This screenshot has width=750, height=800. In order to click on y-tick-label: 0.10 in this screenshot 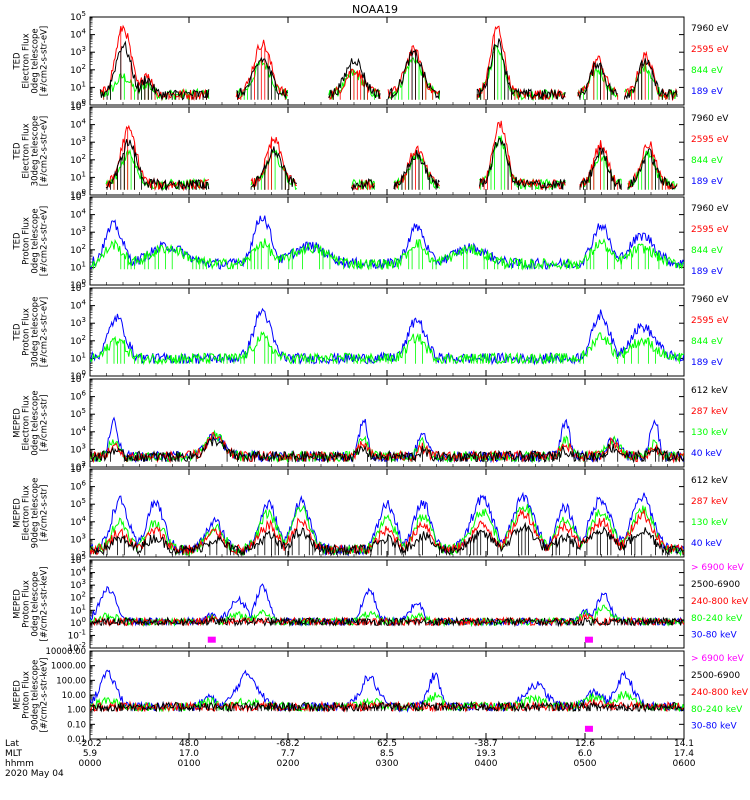, I will do `click(76, 725)`.